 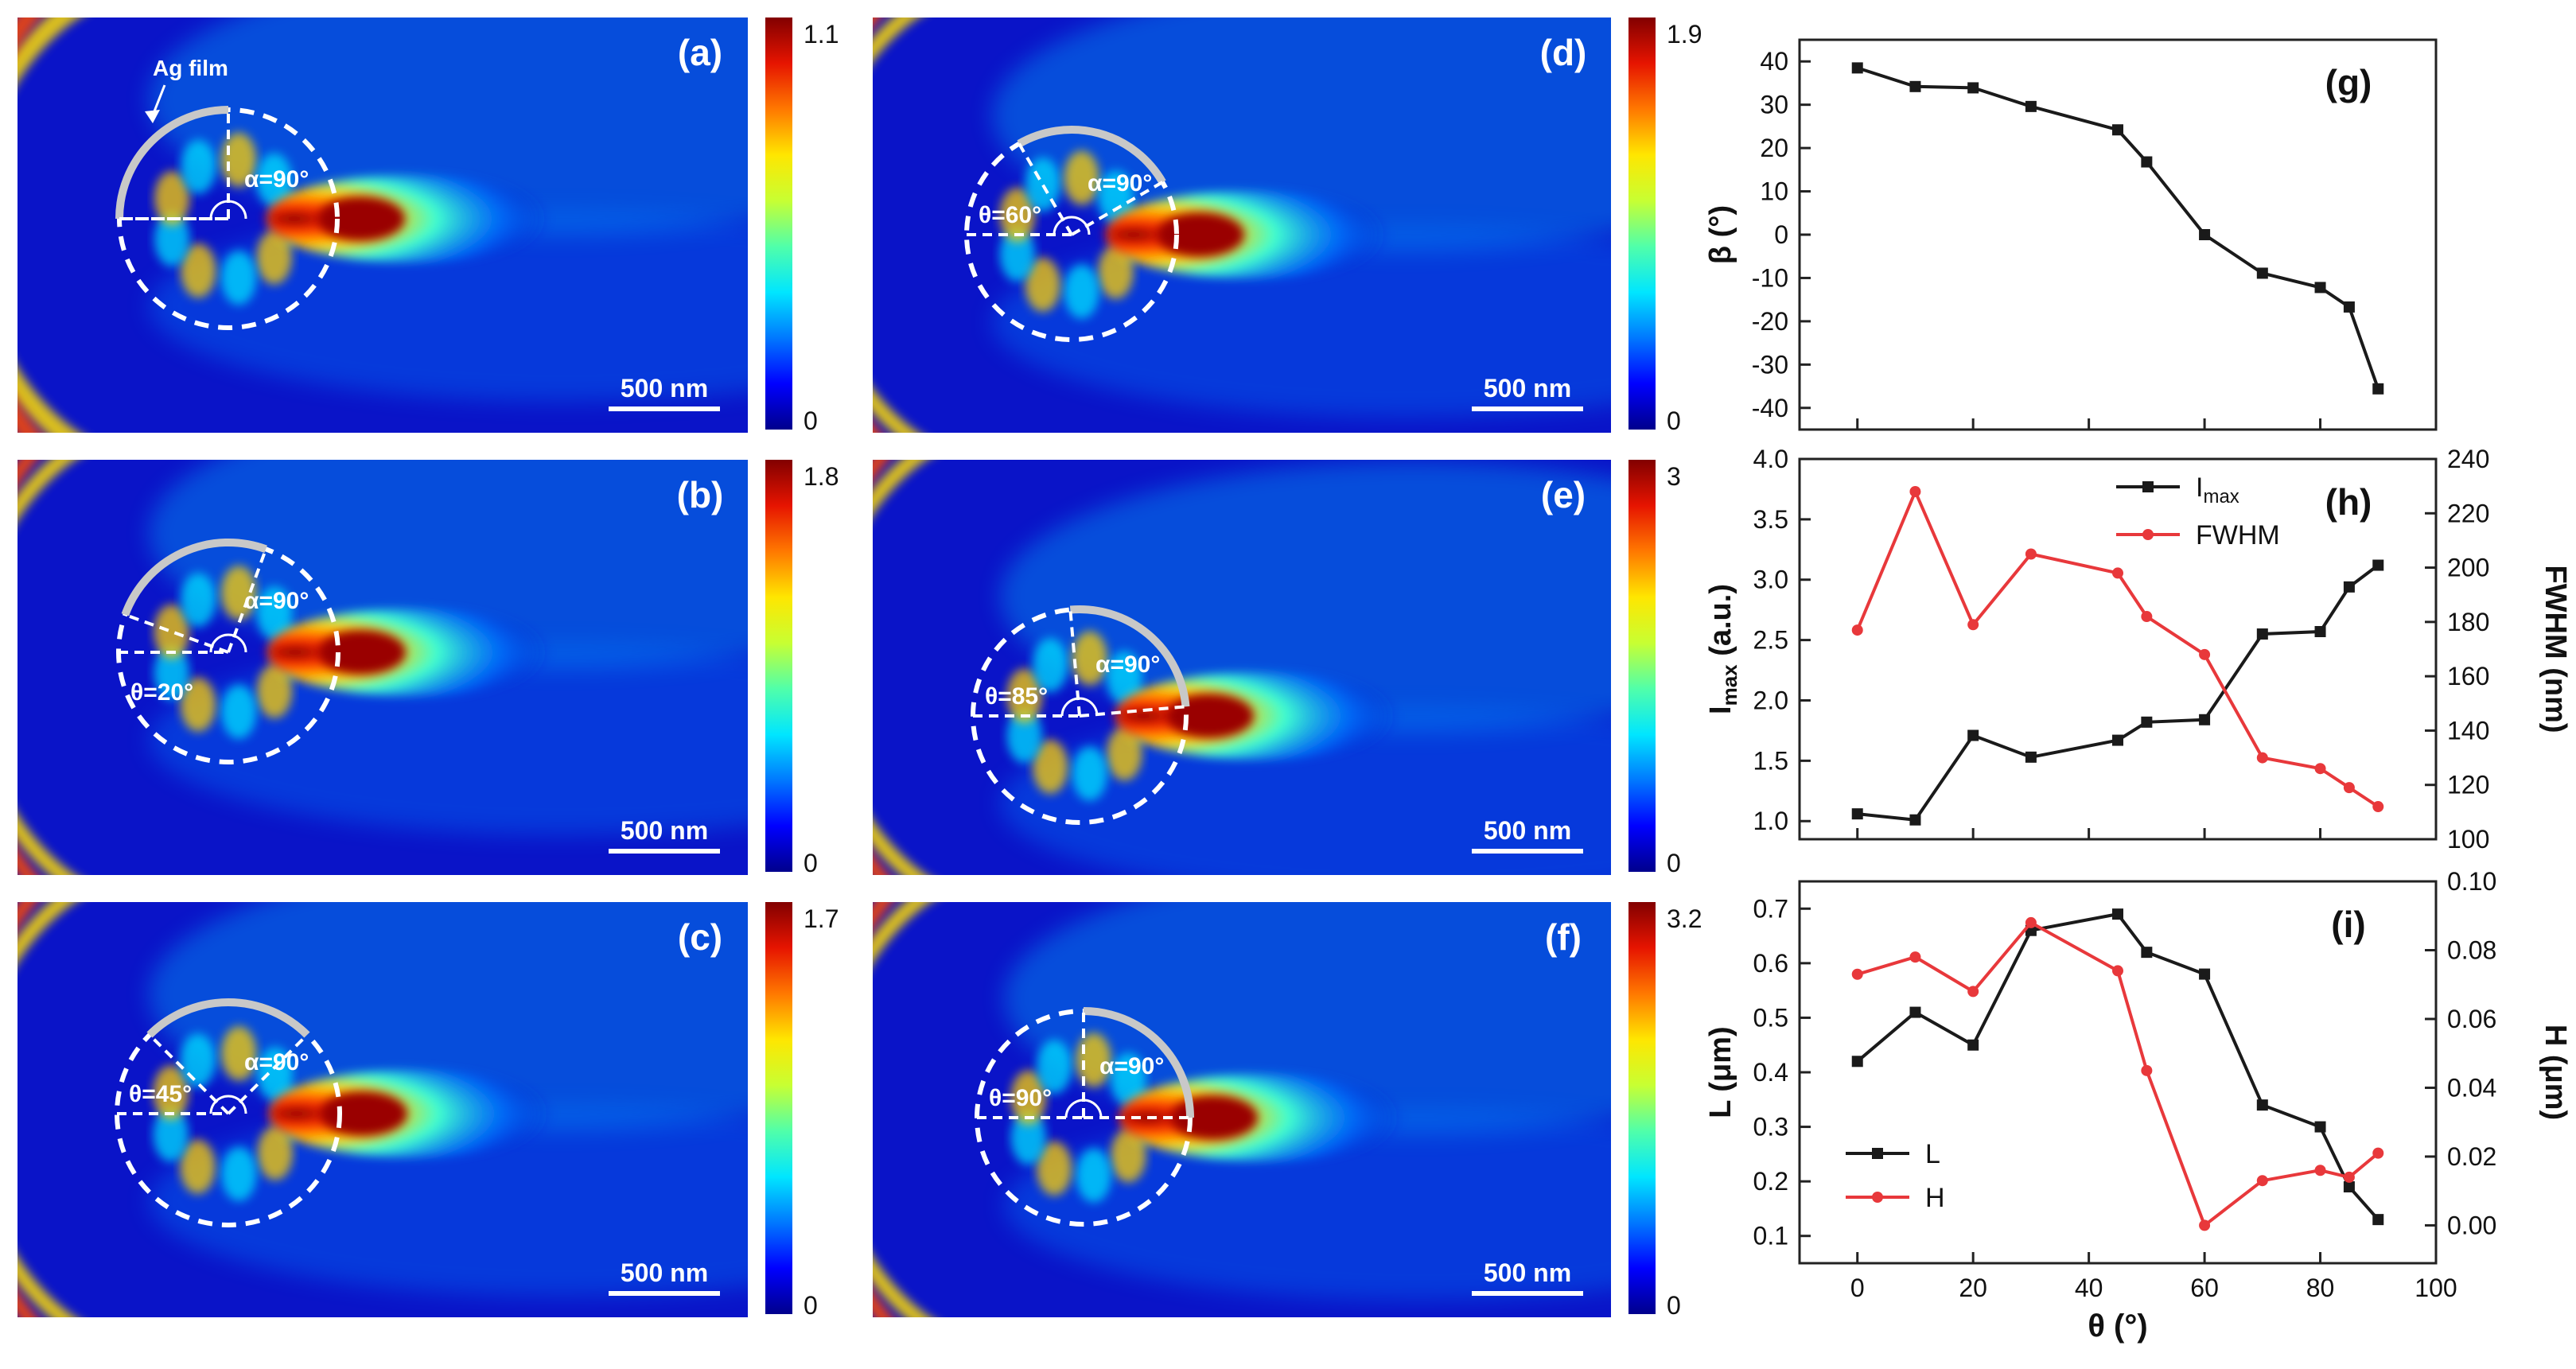 I want to click on y-tick-label: -20, so click(x=1770, y=321).